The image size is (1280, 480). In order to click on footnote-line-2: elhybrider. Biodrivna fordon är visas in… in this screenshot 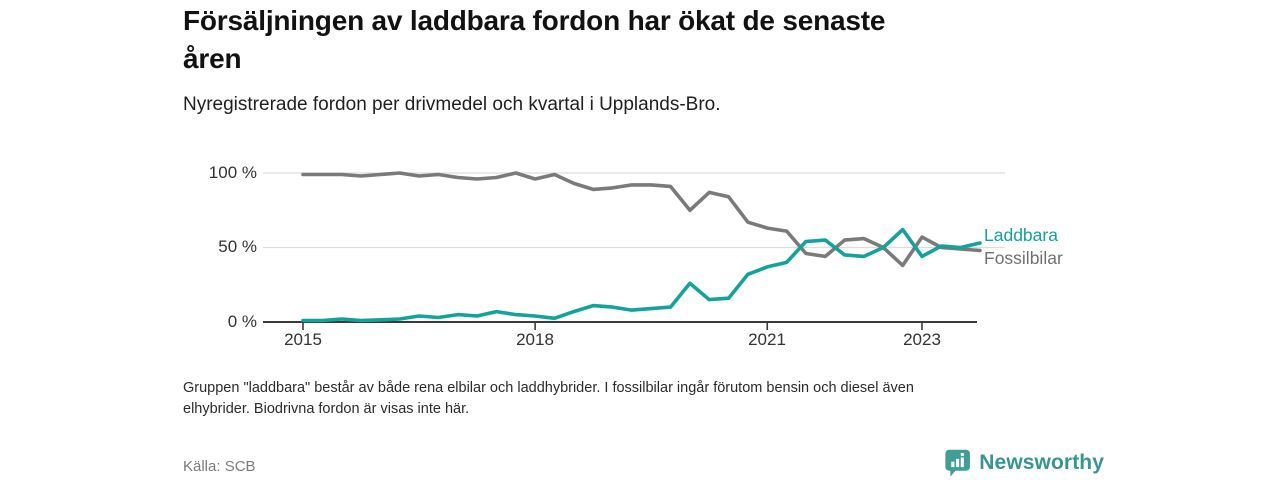, I will do `click(326, 409)`.